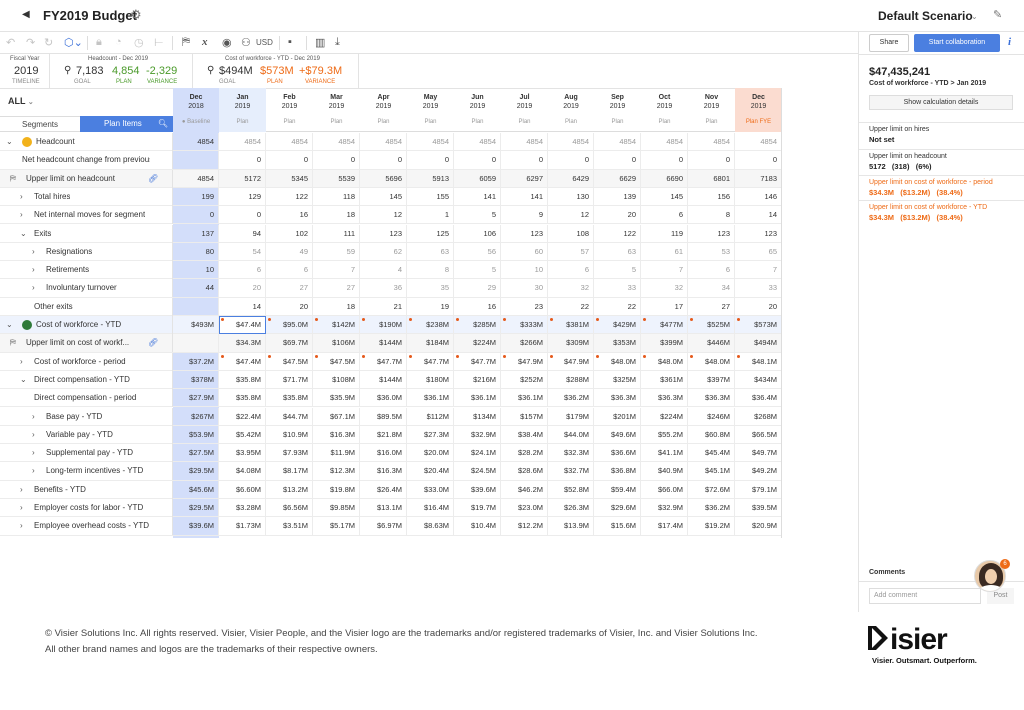  Describe the element at coordinates (242, 110) in the screenshot. I see `column-header: Jan 2019 Plan` at that location.